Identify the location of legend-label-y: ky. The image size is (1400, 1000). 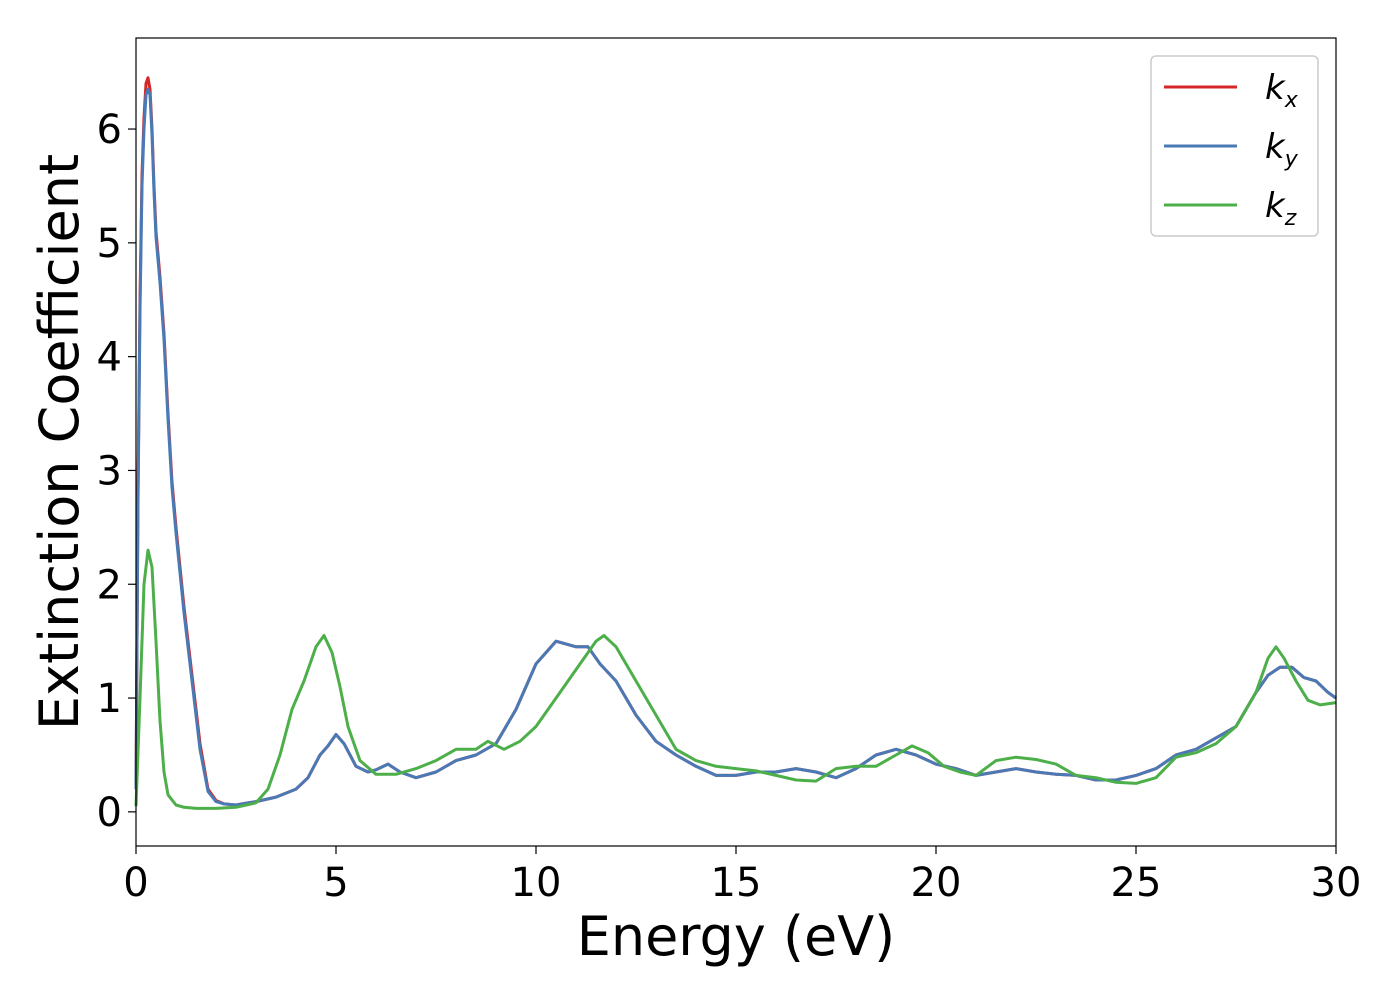
(1282, 149).